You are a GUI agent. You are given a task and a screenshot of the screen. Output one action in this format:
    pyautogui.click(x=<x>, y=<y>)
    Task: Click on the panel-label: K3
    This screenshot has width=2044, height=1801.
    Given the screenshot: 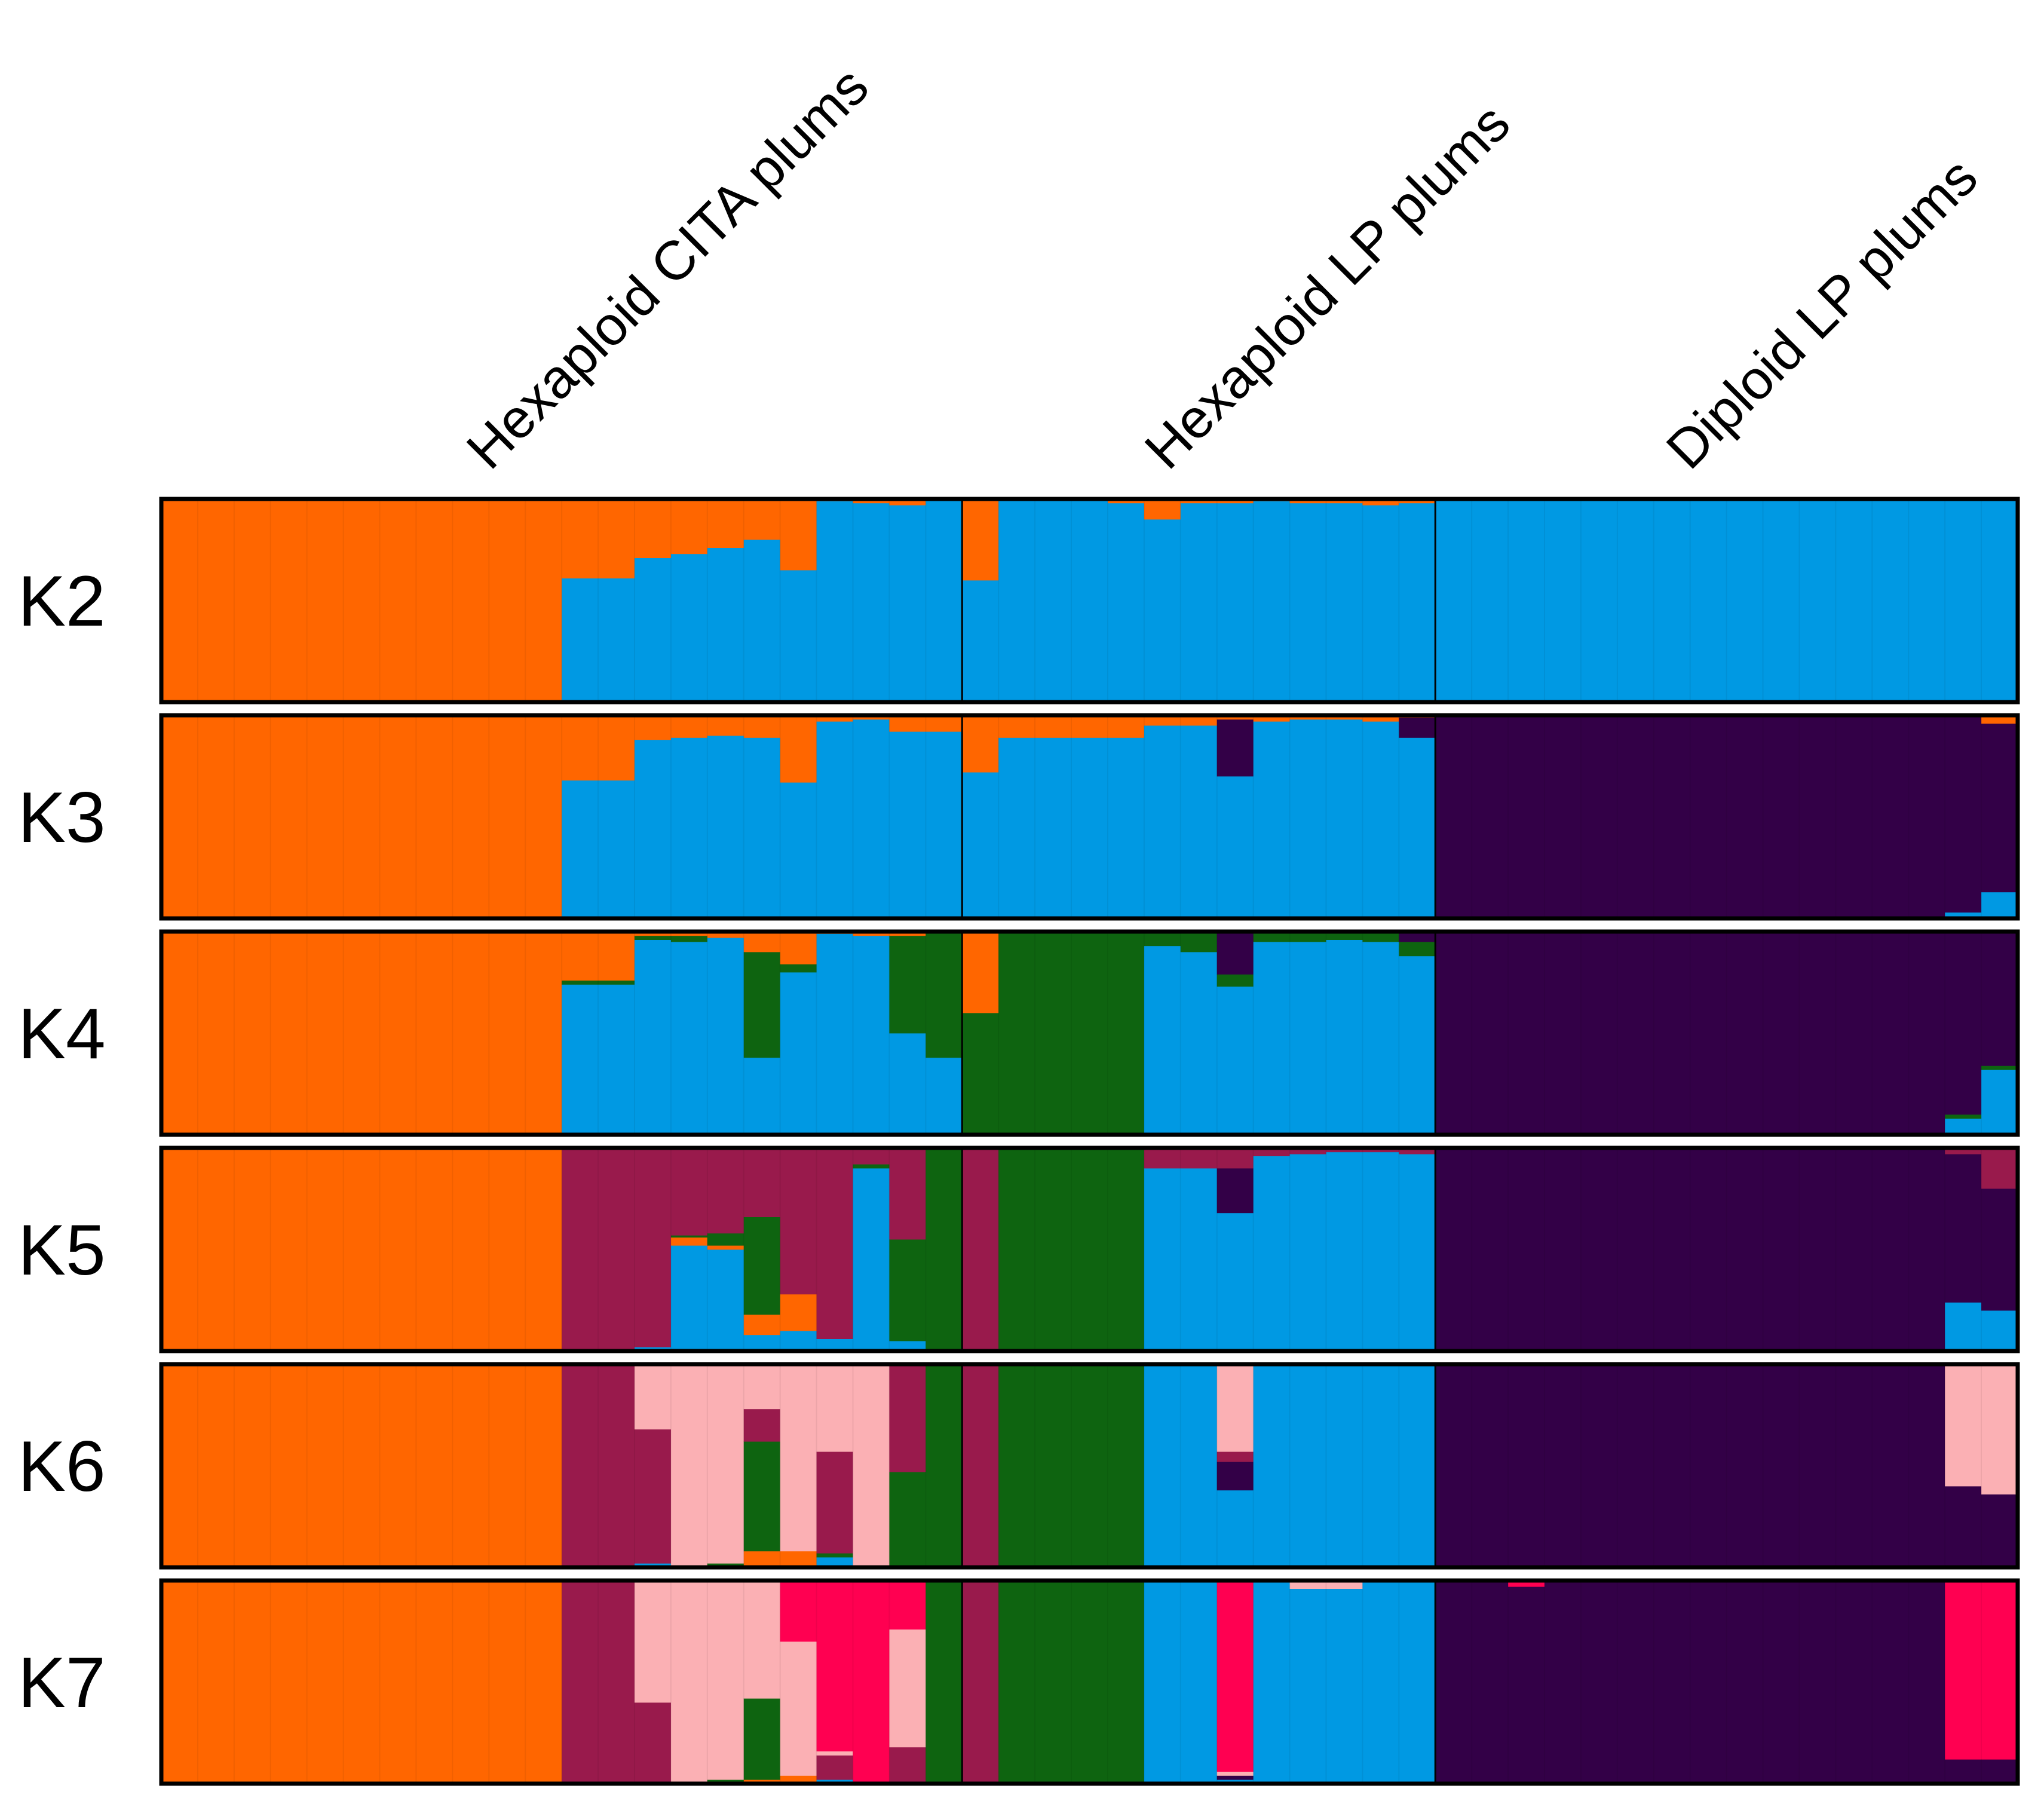 What is the action you would take?
    pyautogui.click(x=62, y=817)
    